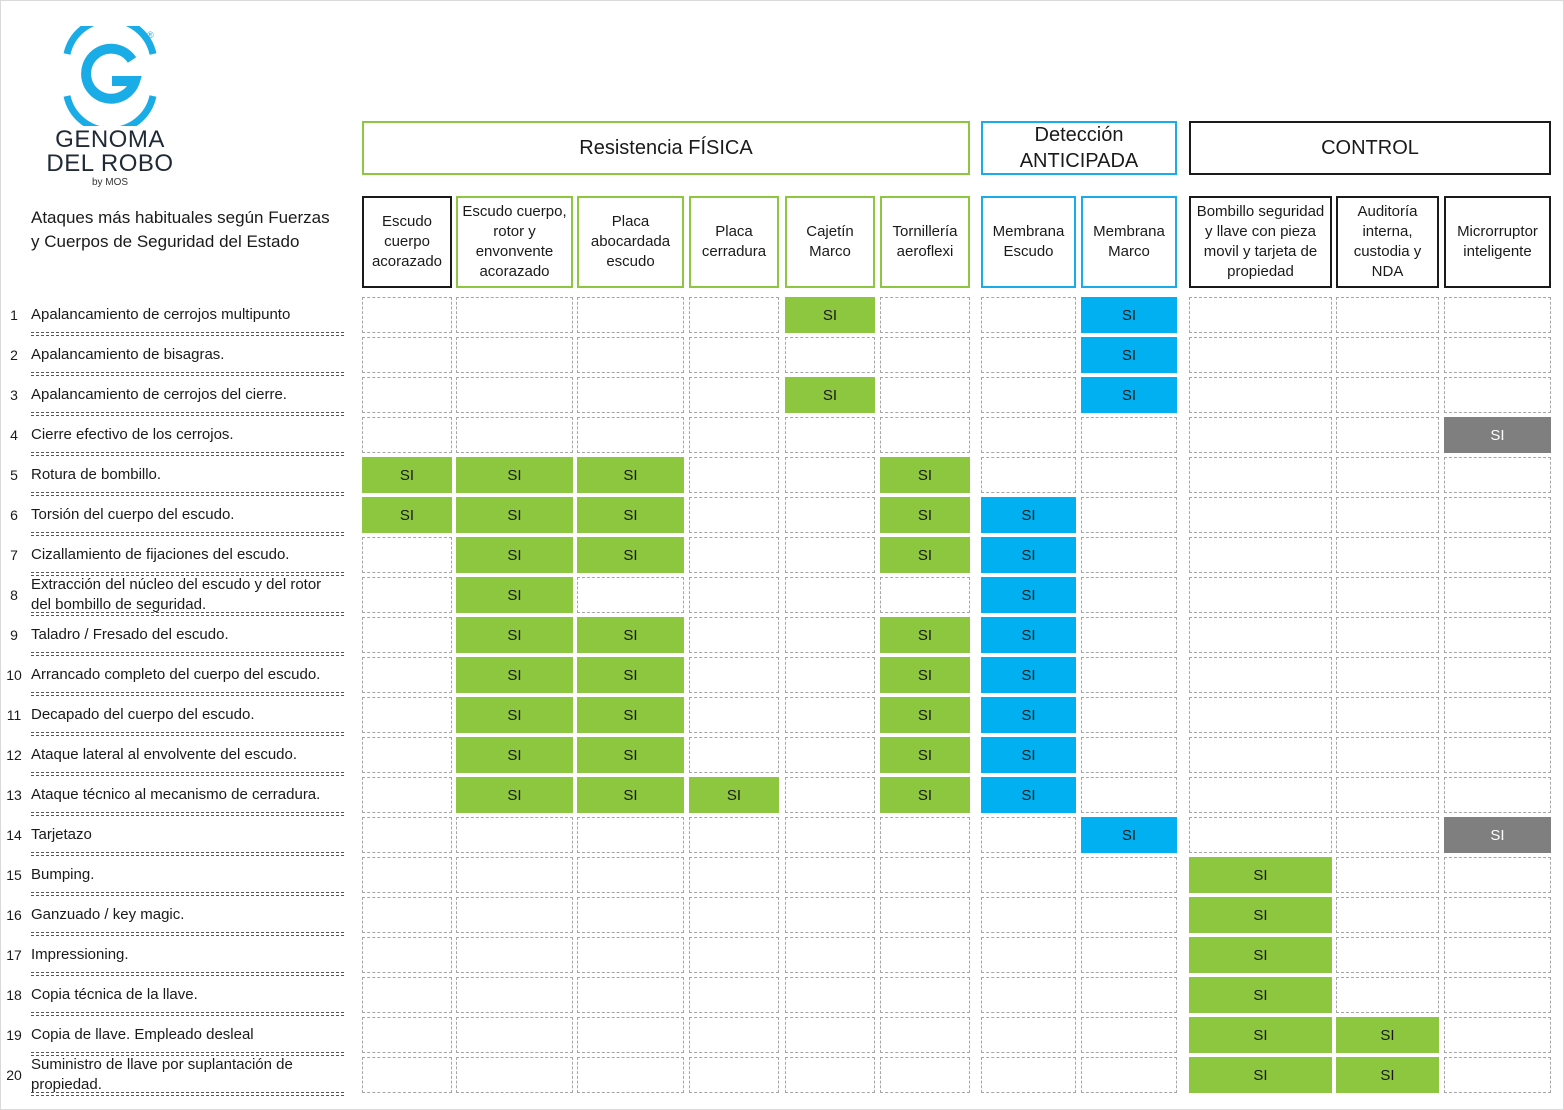  Describe the element at coordinates (14, 795) in the screenshot. I see `row-number: 13` at that location.